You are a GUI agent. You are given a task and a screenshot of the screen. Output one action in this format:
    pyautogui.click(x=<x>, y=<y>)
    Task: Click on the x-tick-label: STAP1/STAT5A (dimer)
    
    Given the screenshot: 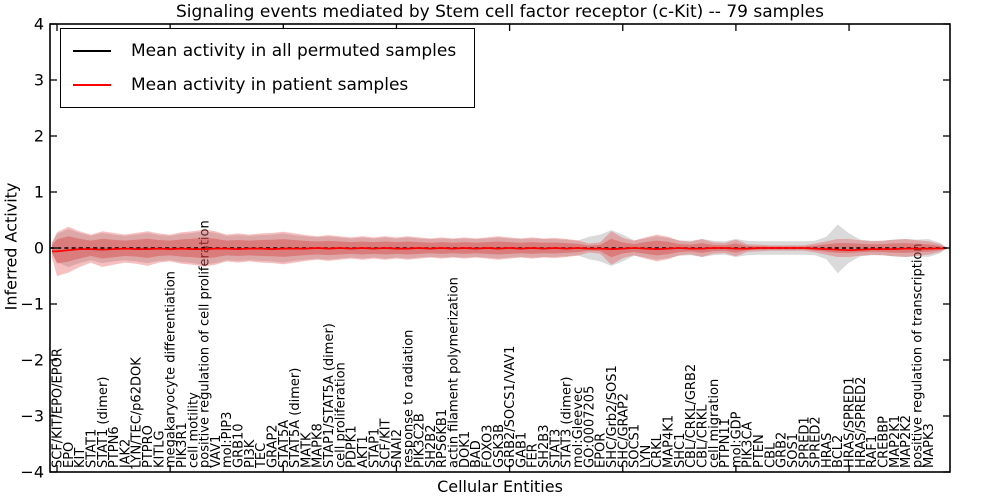 What is the action you would take?
    pyautogui.click(x=329, y=395)
    